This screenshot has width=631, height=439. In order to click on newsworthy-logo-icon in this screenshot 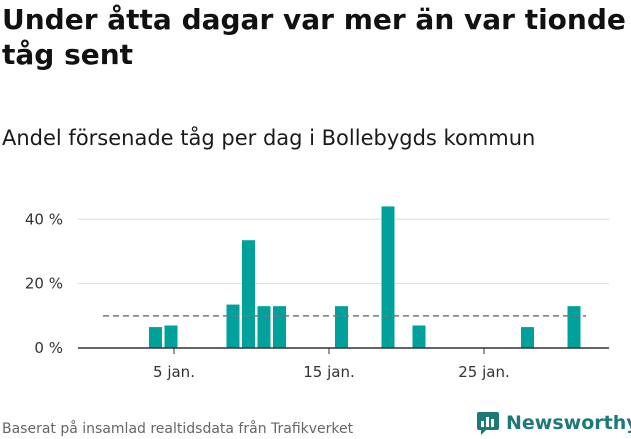, I will do `click(488, 423)`.